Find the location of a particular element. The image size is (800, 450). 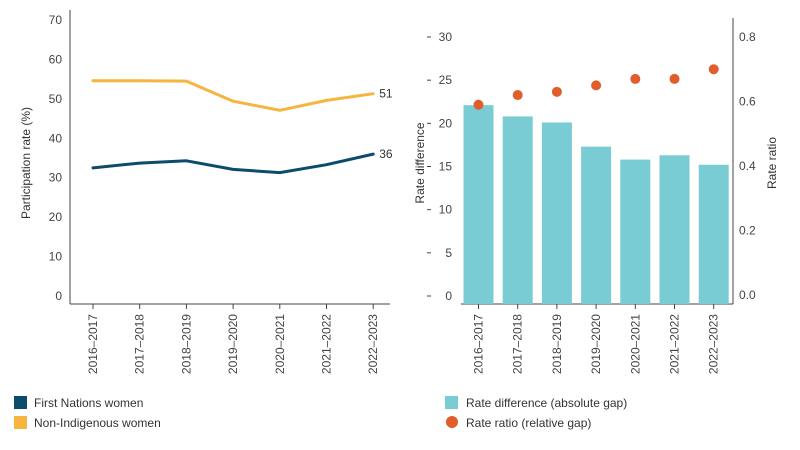

legend-swatch-rate-ratio is located at coordinates (452, 422).